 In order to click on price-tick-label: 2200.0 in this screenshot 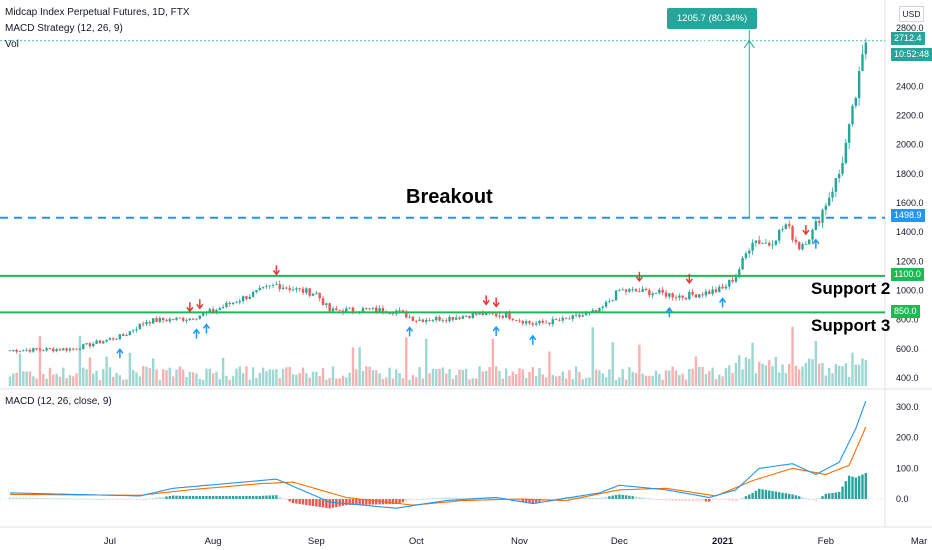, I will do `click(910, 116)`.